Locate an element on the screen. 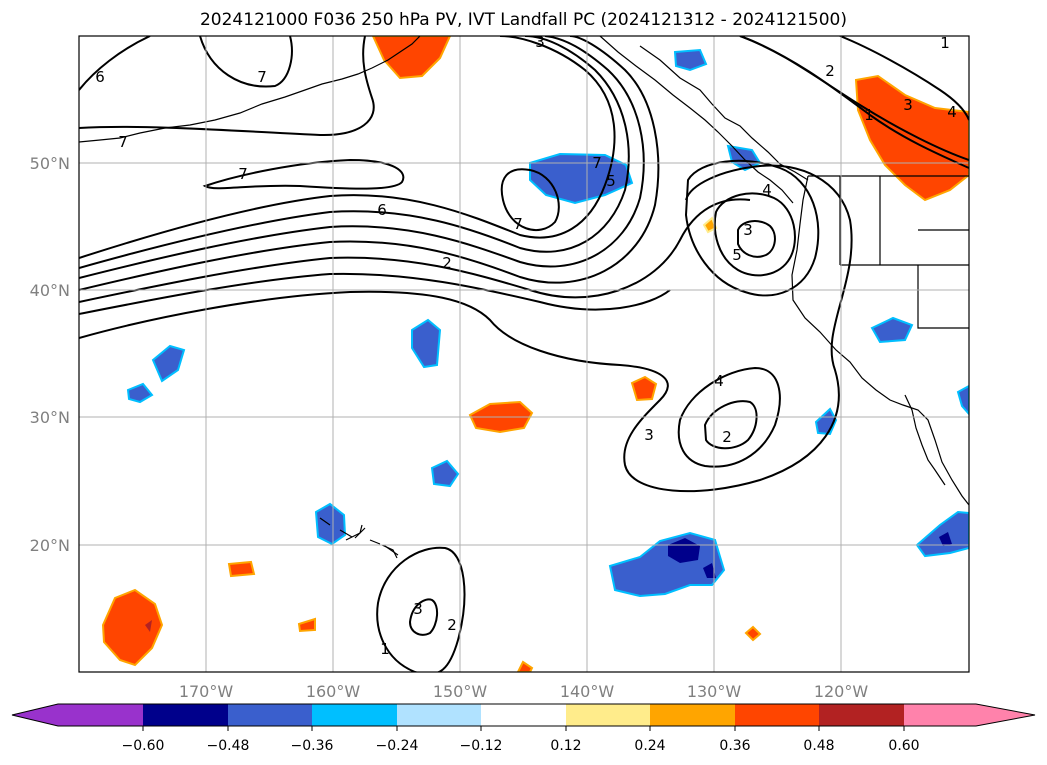  contour-7-gulf is located at coordinates (530, 199).